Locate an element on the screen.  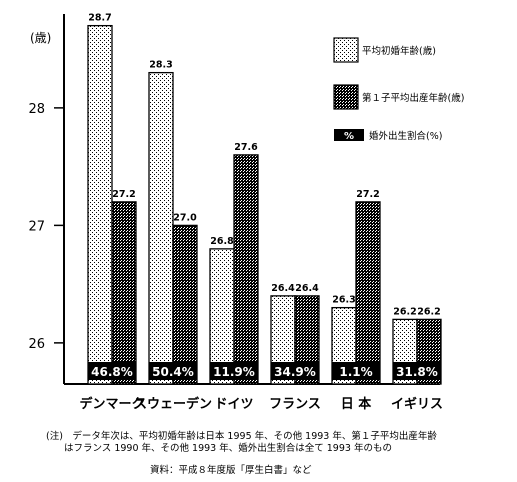
out-of-wedlock-label: 34.9% is located at coordinates (295, 372).